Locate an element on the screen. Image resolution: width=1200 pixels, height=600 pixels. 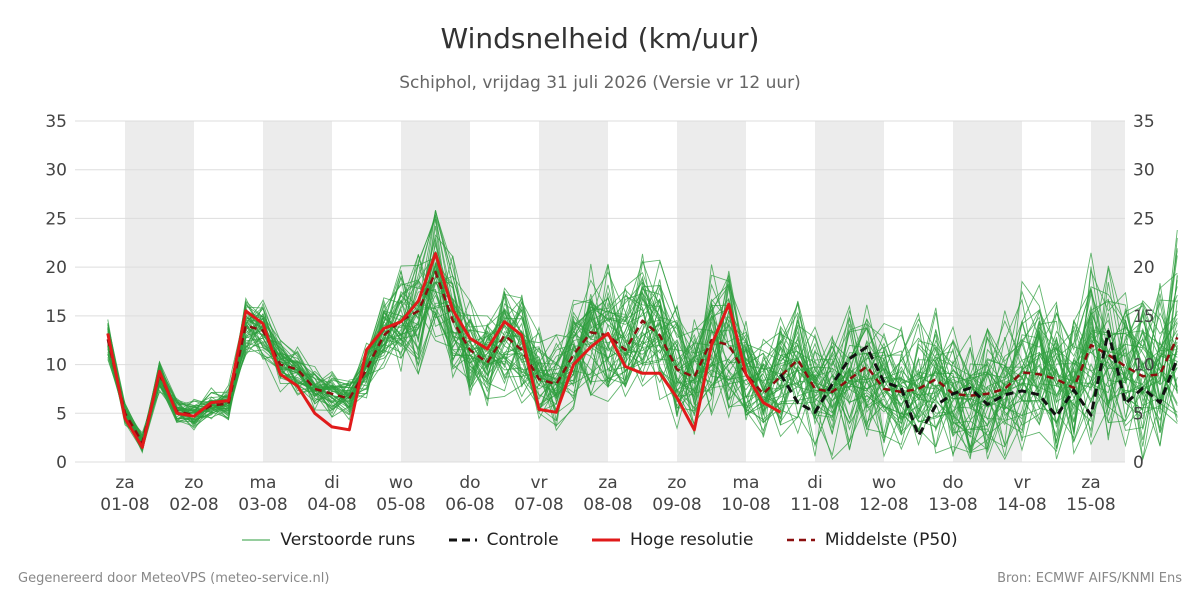
x-tick-label-date: 08-08 is located at coordinates (607, 505).